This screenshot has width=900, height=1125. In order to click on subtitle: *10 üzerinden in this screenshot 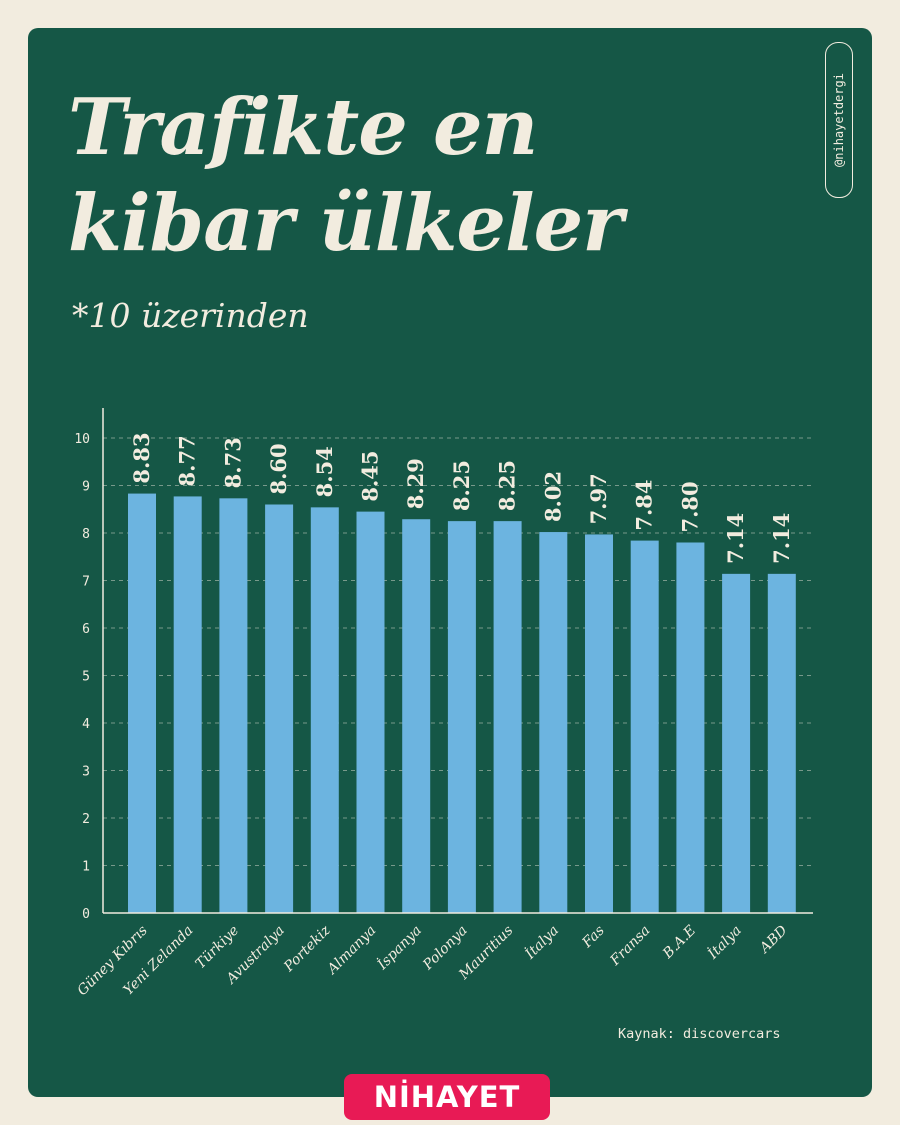, I will do `click(190, 315)`.